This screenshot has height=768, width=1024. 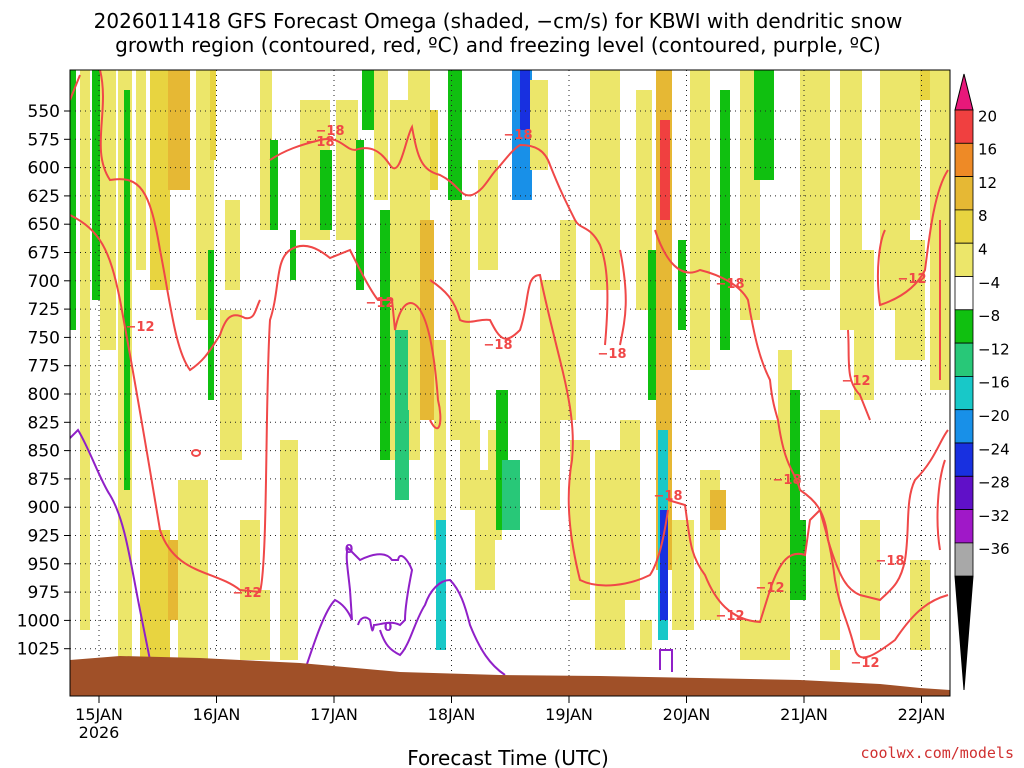 What do you see at coordinates (44, 395) in the screenshot?
I see `y-tick-label: 800` at bounding box center [44, 395].